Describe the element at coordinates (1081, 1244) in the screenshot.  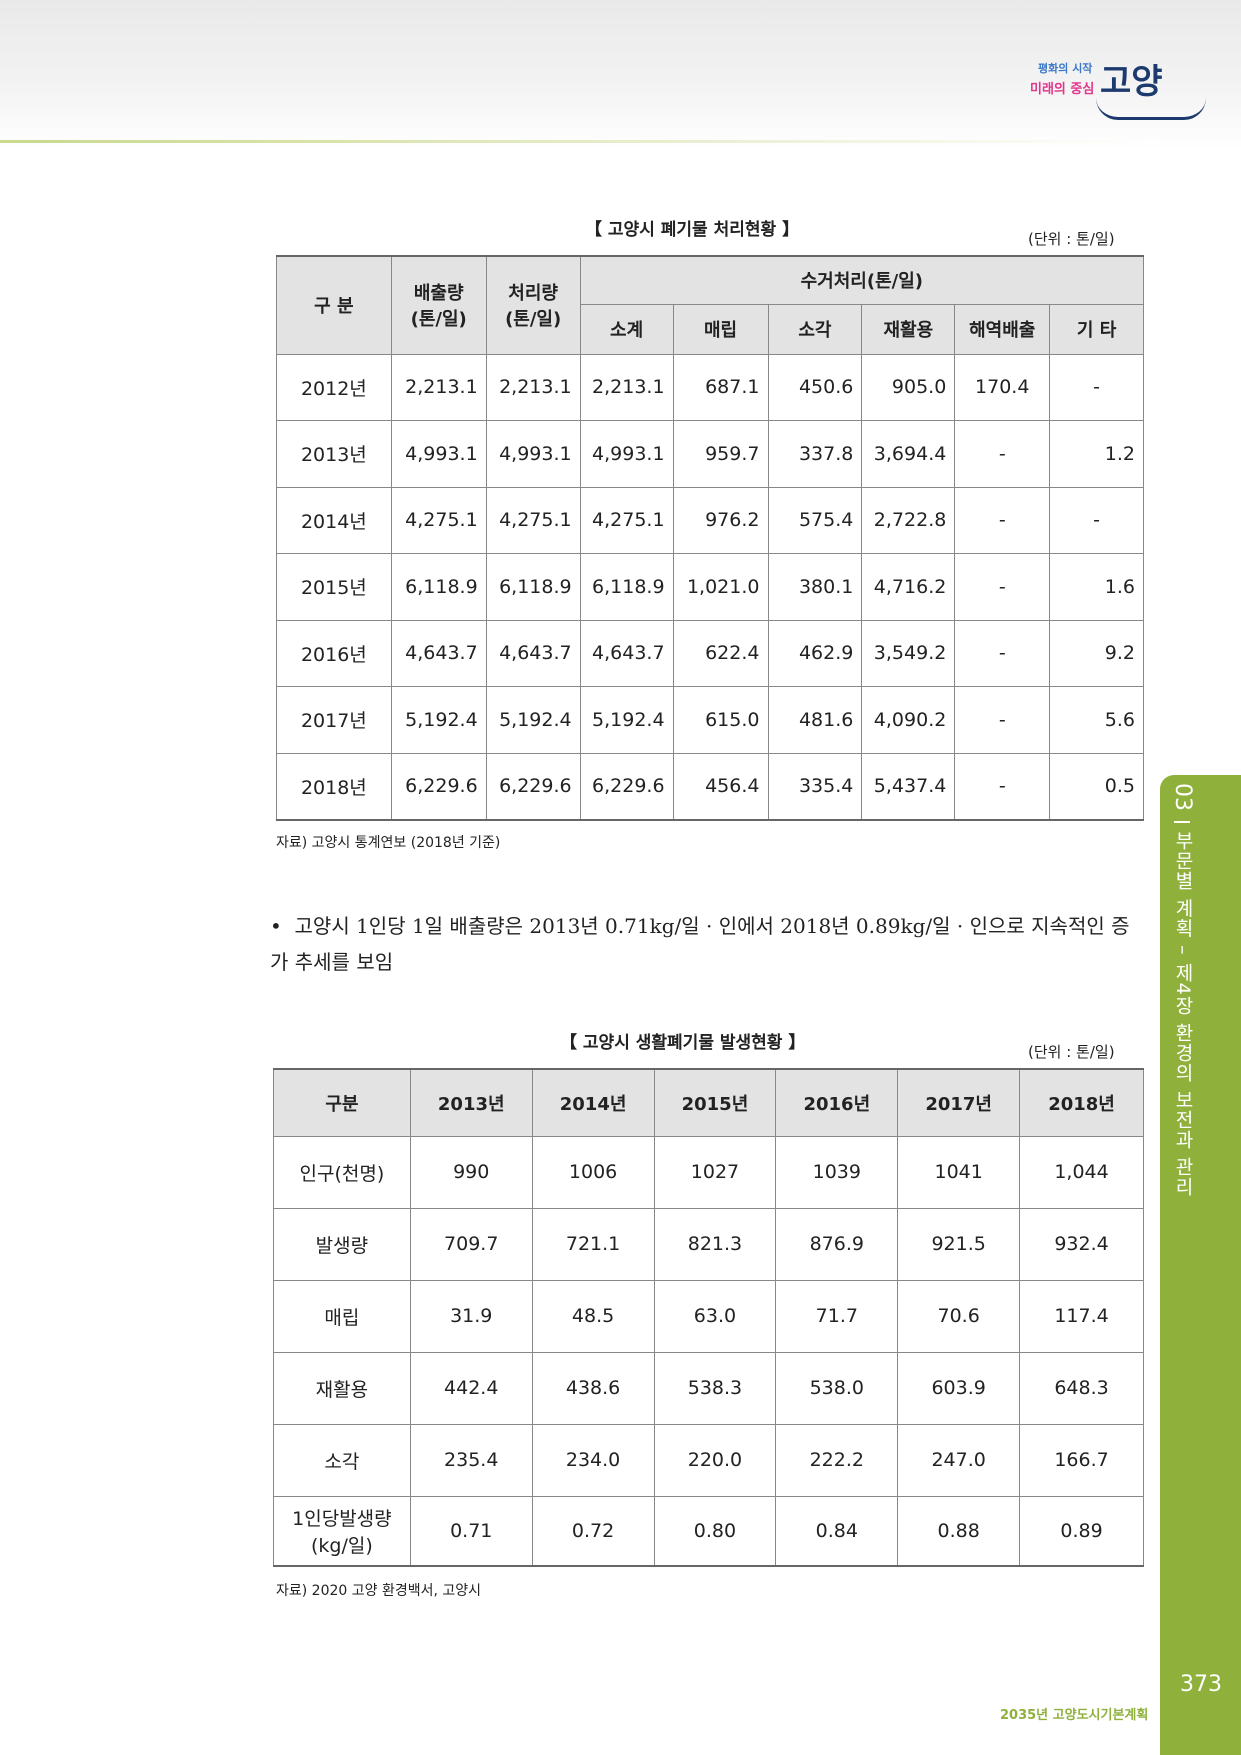
I see `table-cell: 932.4` at that location.